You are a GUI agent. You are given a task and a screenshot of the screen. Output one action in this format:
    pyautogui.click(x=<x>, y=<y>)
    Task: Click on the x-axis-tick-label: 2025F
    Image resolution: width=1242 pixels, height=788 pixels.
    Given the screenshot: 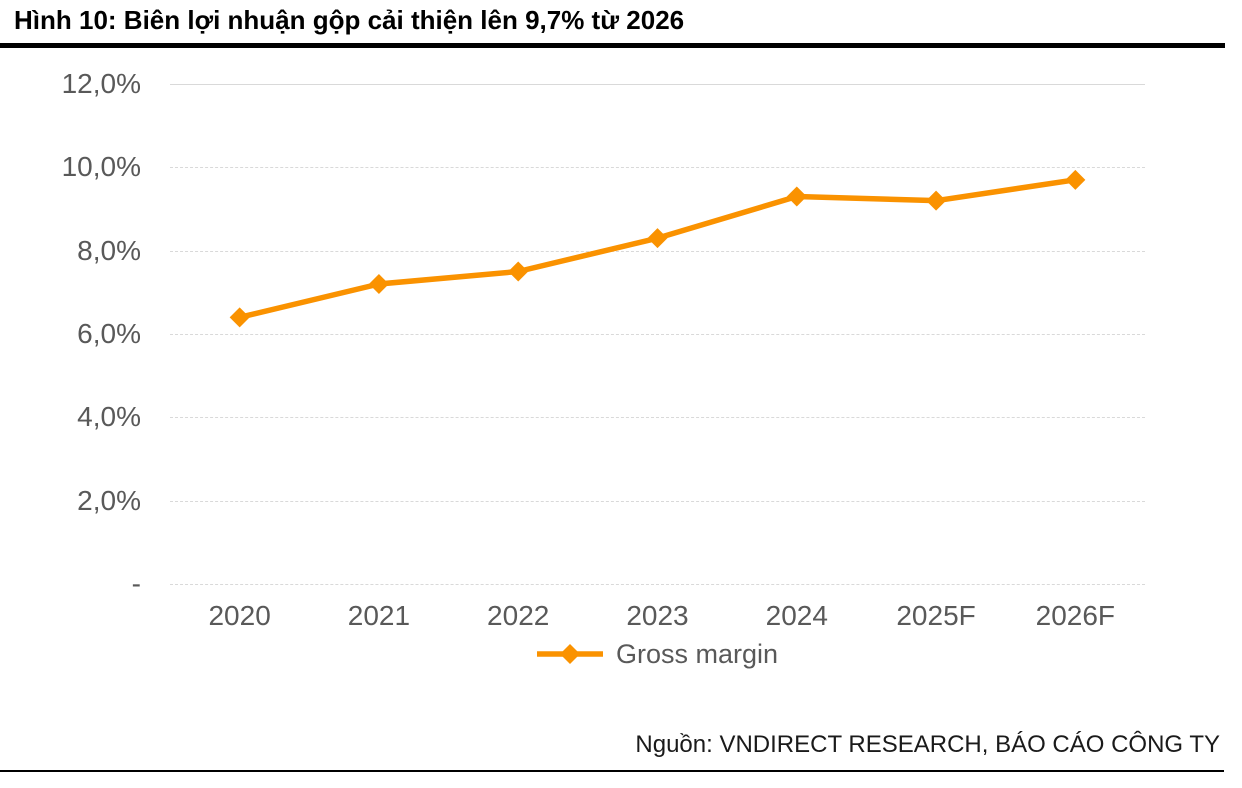 What is the action you would take?
    pyautogui.click(x=936, y=615)
    